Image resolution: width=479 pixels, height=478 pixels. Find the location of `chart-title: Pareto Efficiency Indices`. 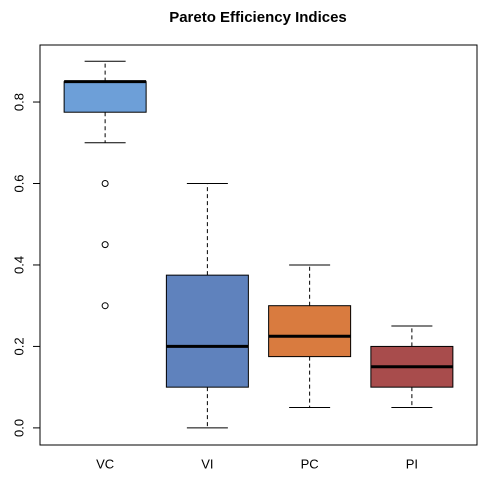

chart-title: Pareto Efficiency Indices is located at coordinates (258, 17).